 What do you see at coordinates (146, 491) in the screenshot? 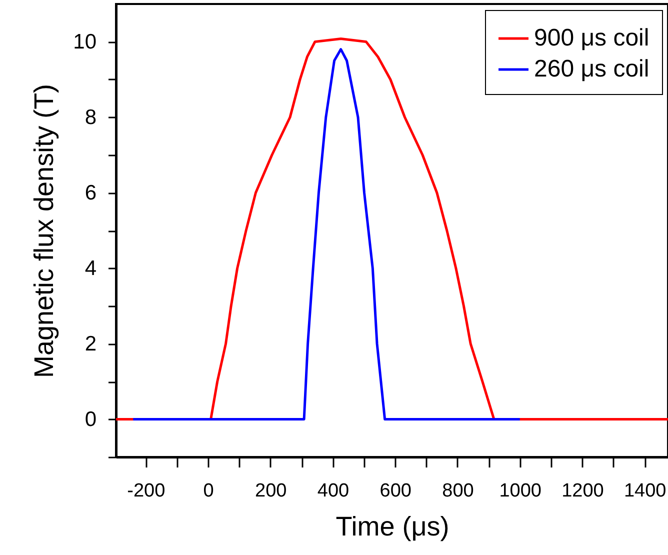
I see `x-tick-label: -200` at bounding box center [146, 491].